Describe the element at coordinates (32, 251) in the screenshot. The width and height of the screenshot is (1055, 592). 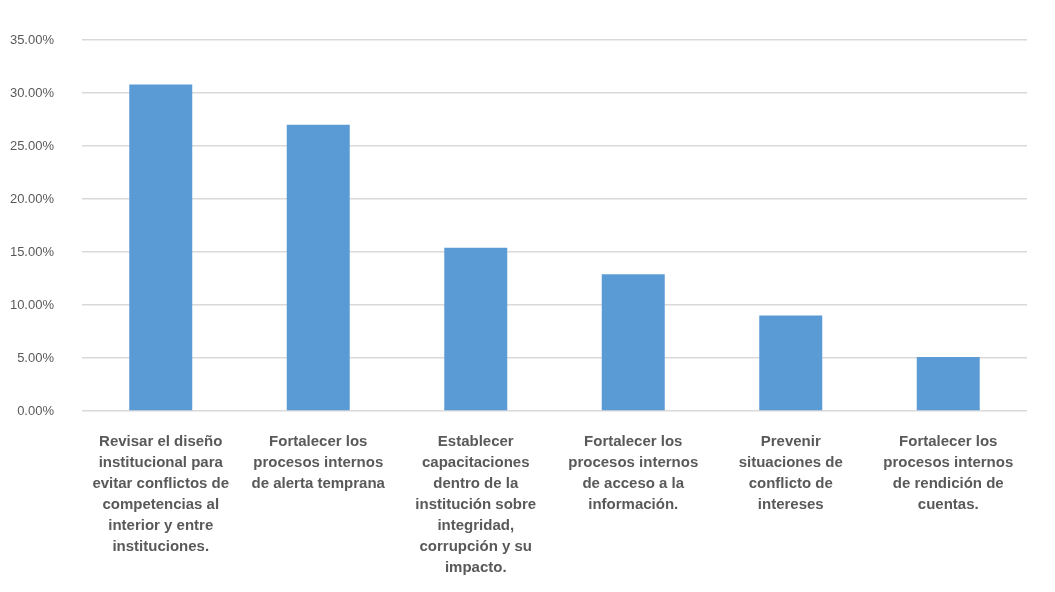
I see `y-tick-label: 15.00%` at that location.